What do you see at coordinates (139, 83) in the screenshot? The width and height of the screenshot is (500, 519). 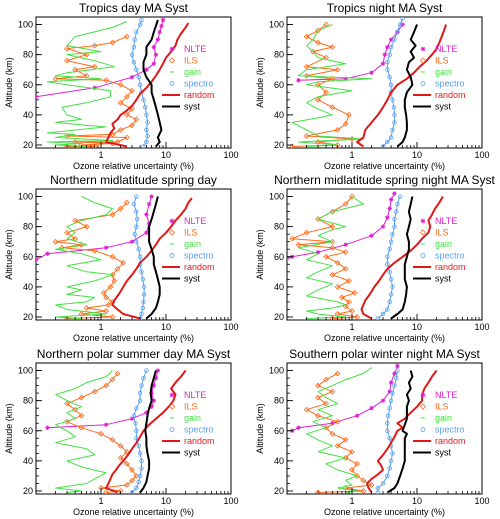 I see `series-spectro-line` at bounding box center [139, 83].